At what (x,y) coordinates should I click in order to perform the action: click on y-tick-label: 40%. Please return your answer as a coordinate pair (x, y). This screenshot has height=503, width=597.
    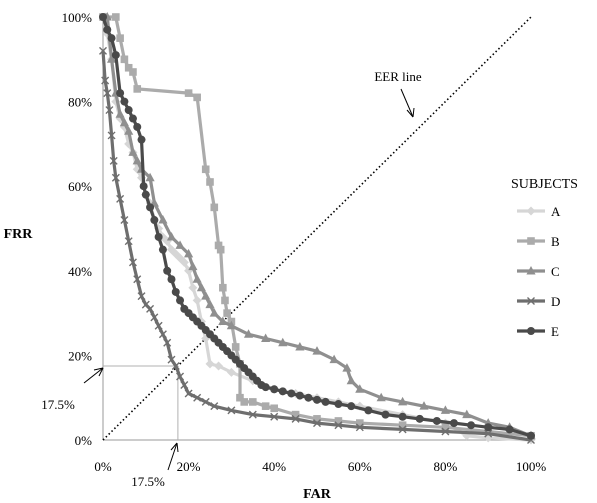
    Looking at the image, I should click on (80, 271).